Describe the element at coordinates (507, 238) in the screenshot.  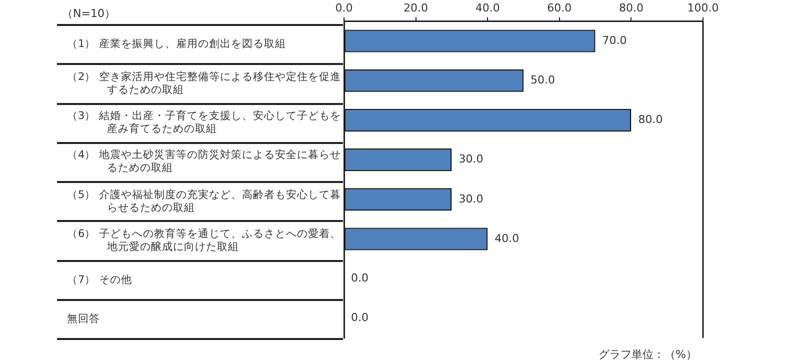
I see `data-label: 40.0` at that location.